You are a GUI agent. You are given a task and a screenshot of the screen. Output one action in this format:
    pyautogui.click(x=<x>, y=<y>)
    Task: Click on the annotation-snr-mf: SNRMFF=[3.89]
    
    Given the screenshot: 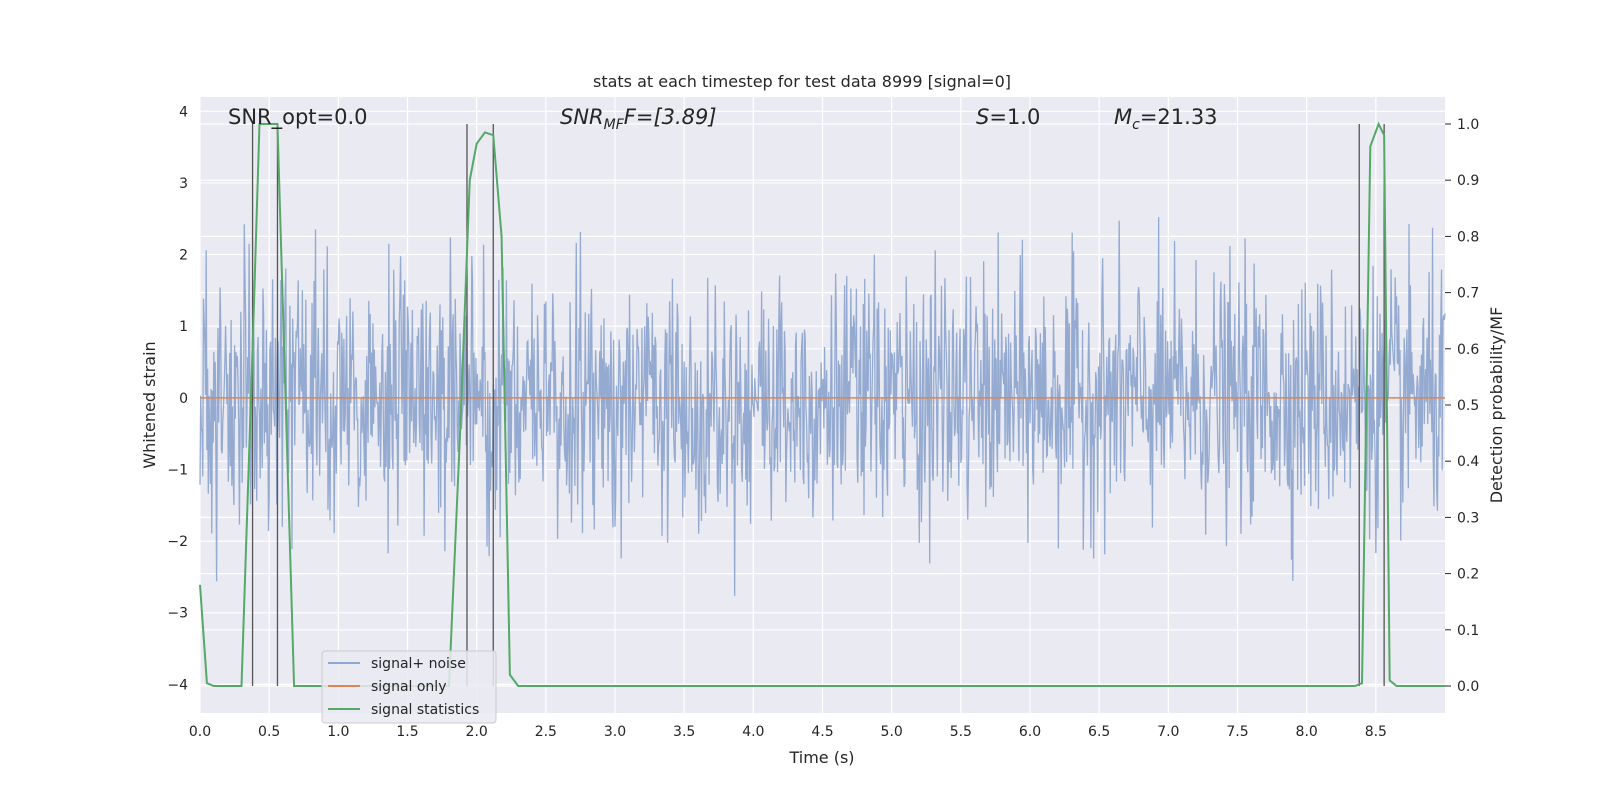 What is the action you would take?
    pyautogui.click(x=638, y=119)
    